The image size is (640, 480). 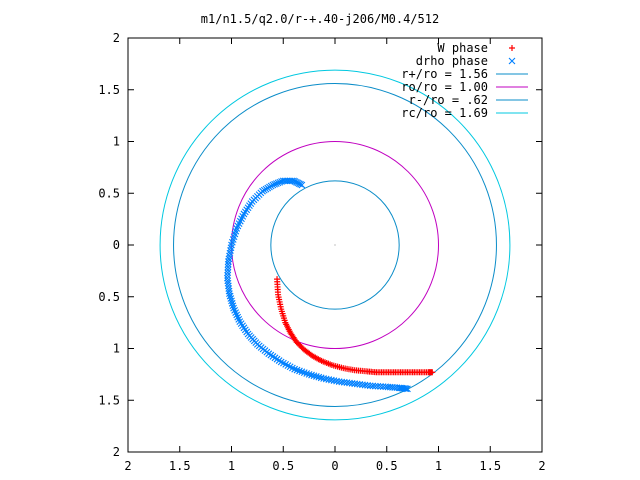 I want to click on legend-label-4: r-/ro = .62, so click(x=448, y=100).